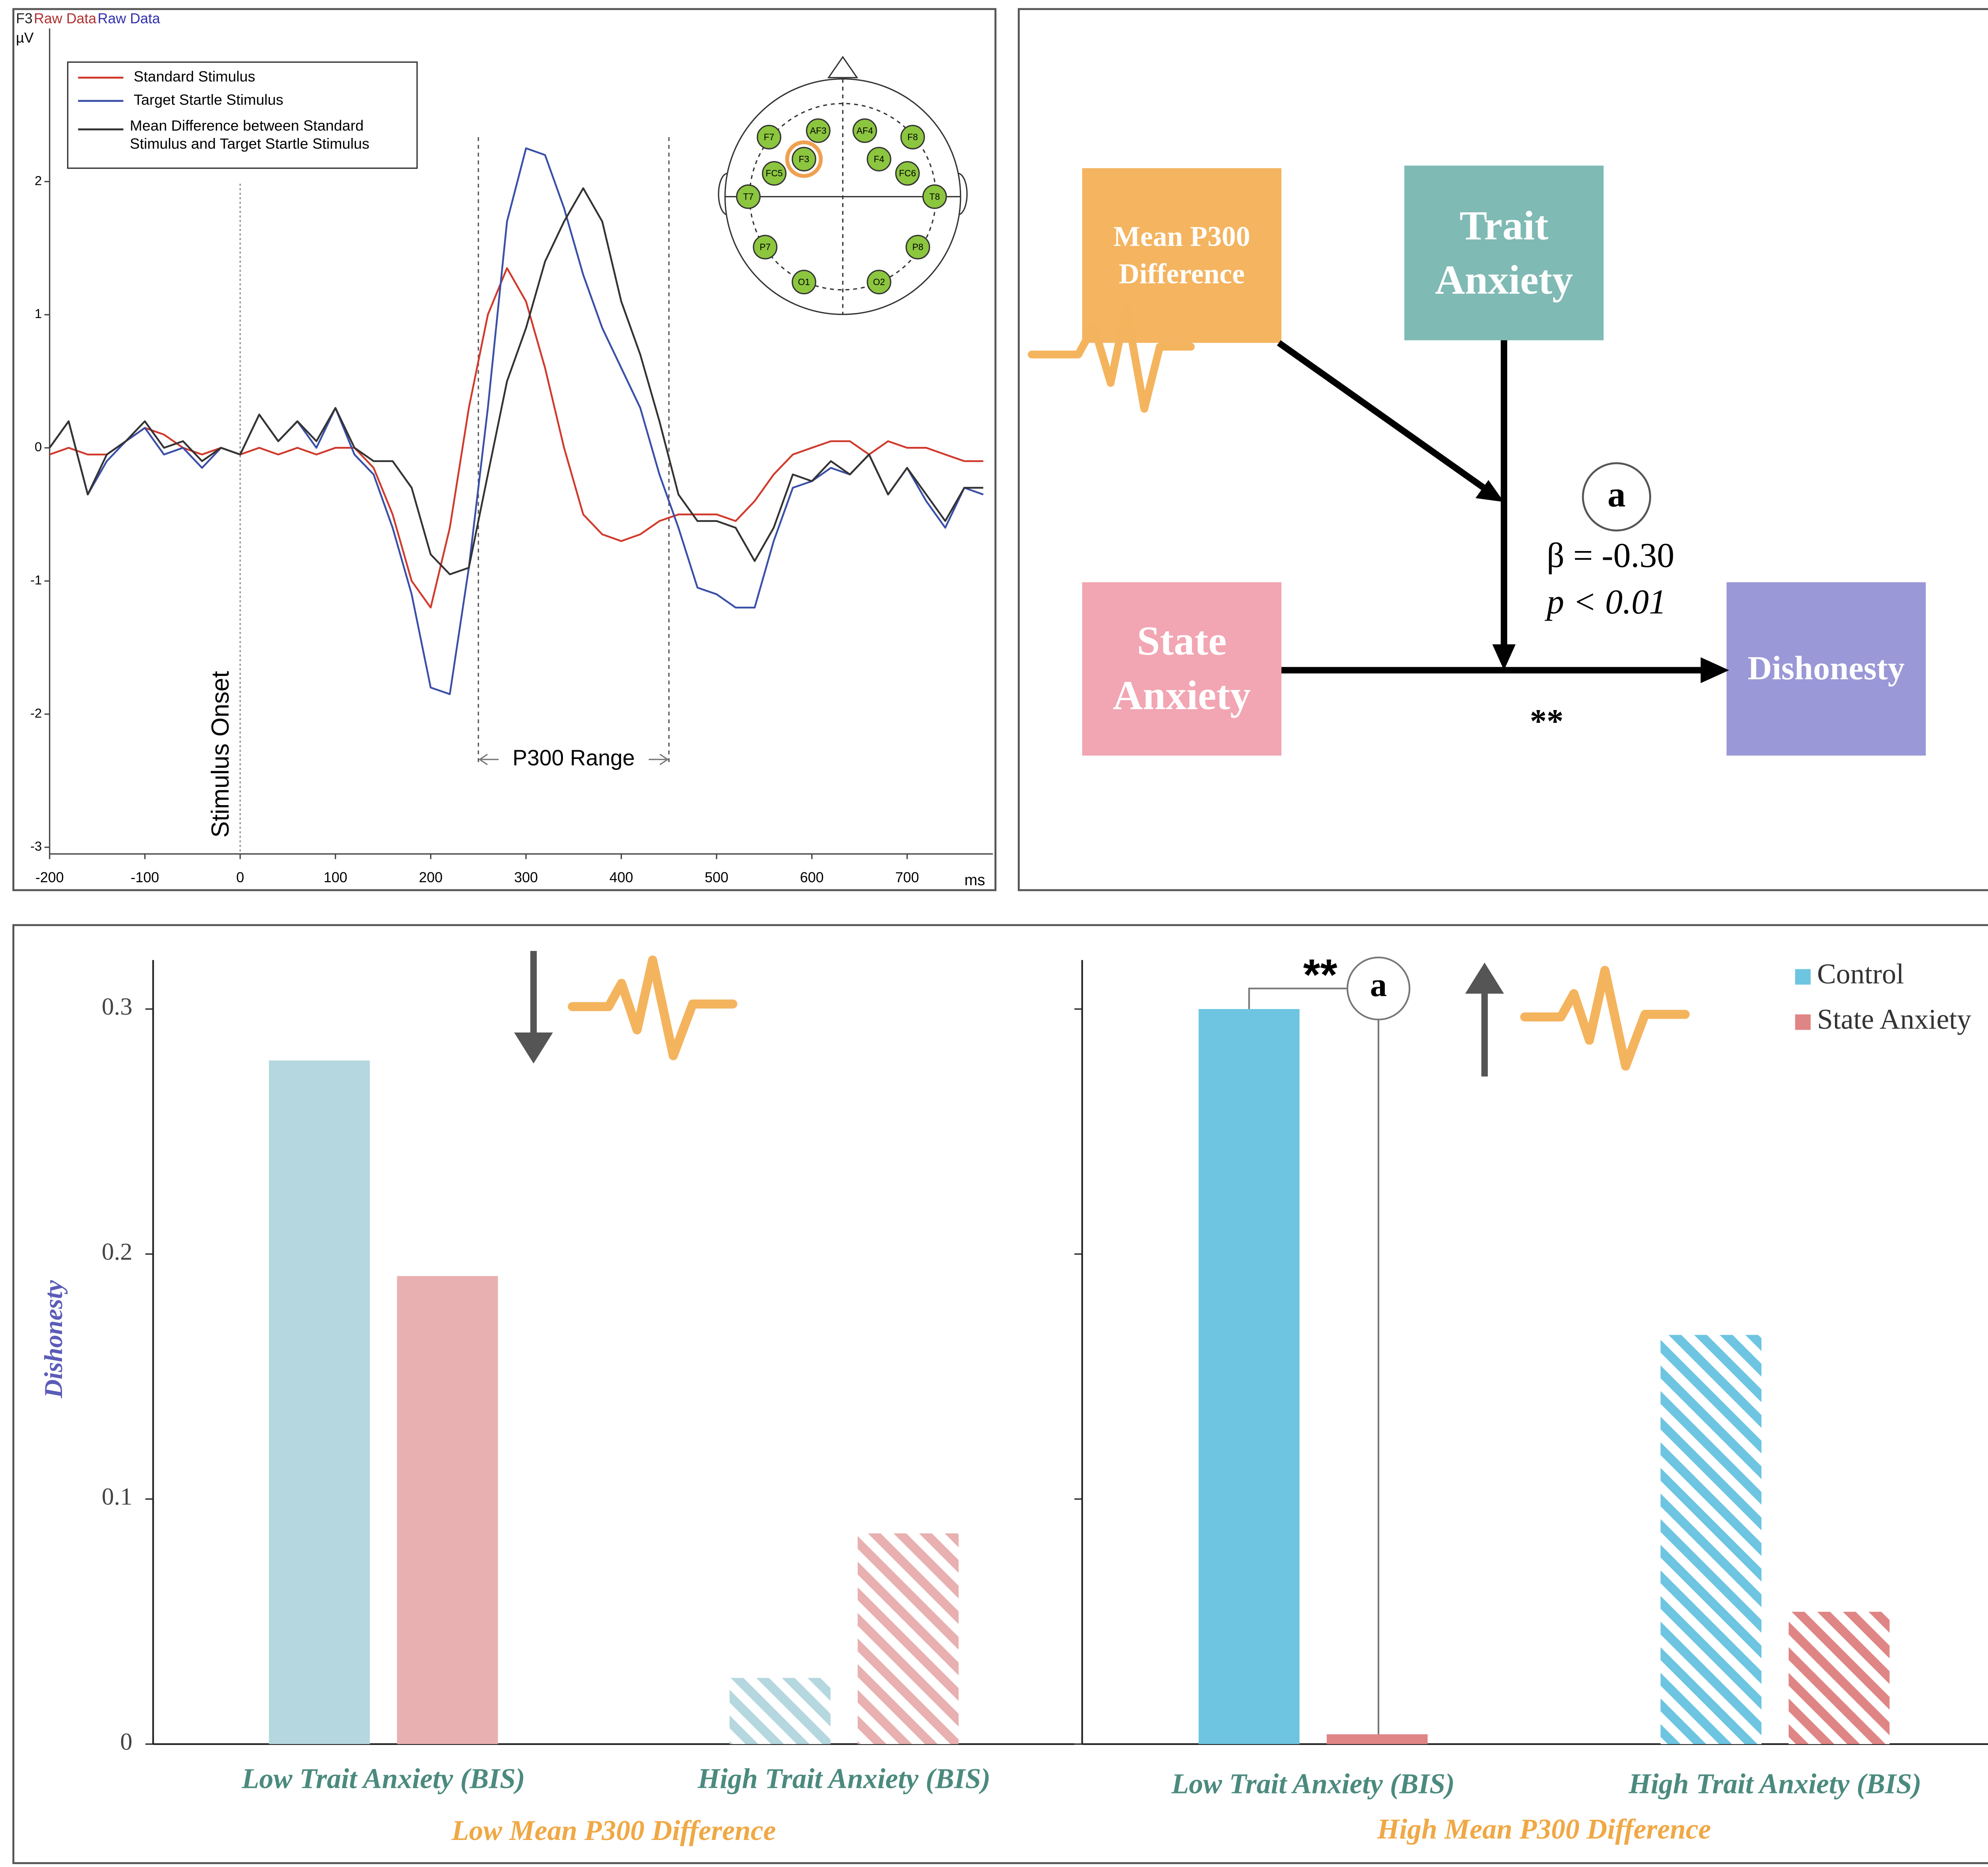 The image size is (1988, 1867). I want to click on y-tick-label: 2, so click(38, 180).